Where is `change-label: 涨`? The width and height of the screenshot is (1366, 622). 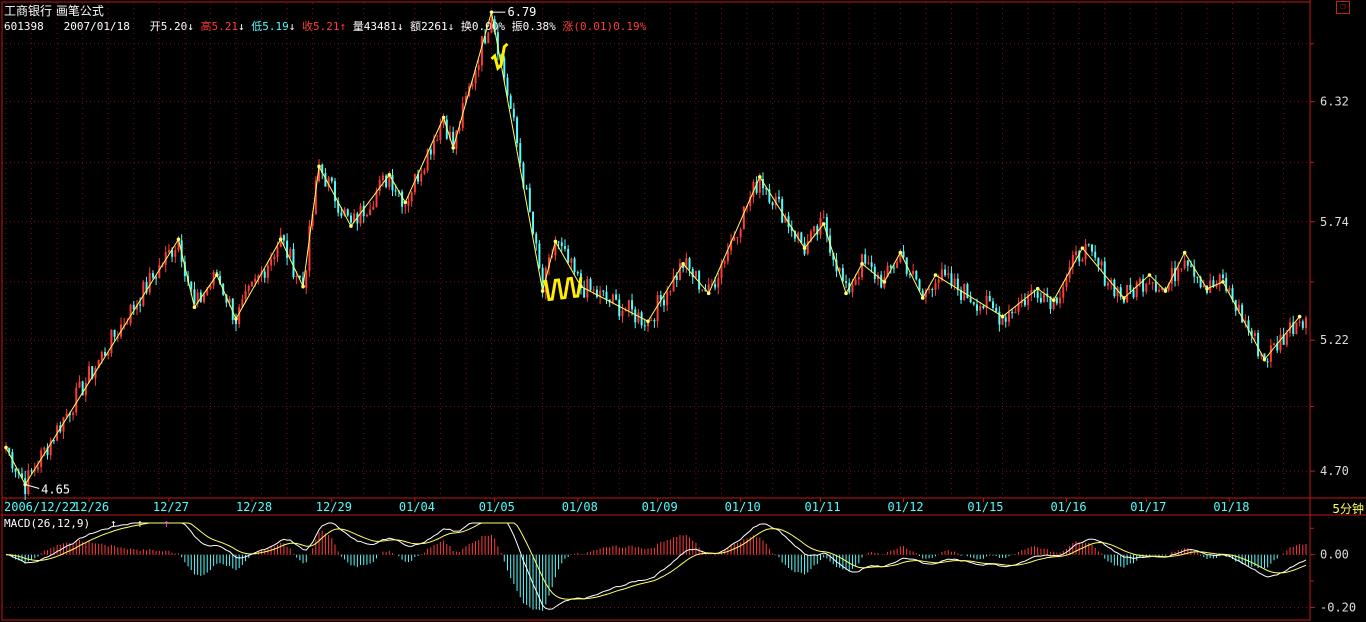 change-label: 涨 is located at coordinates (568, 26).